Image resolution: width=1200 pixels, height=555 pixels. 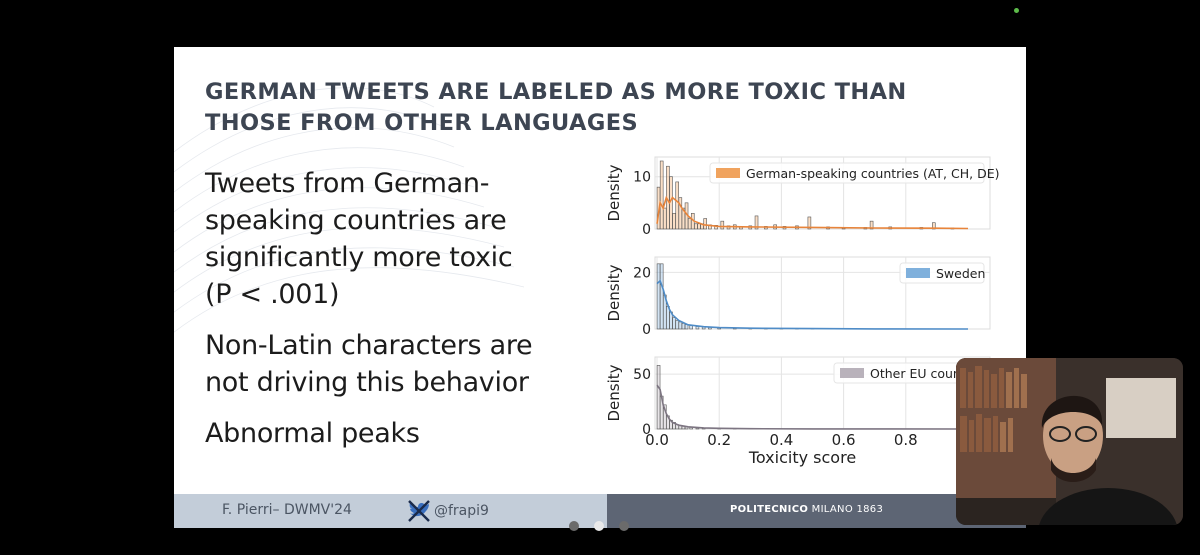 What do you see at coordinates (390, 511) in the screenshot?
I see `footer-left-bar: F. Pierri– DWMV'24 @frapi9` at bounding box center [390, 511].